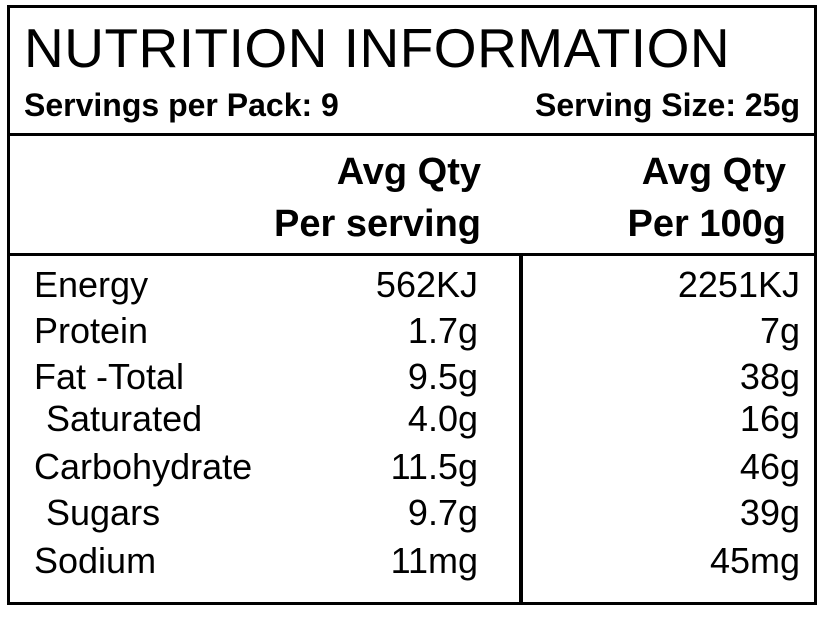 Image resolution: width=829 pixels, height=619 pixels. Describe the element at coordinates (442, 376) in the screenshot. I see `nutrient-per-serving: 9.5g` at that location.